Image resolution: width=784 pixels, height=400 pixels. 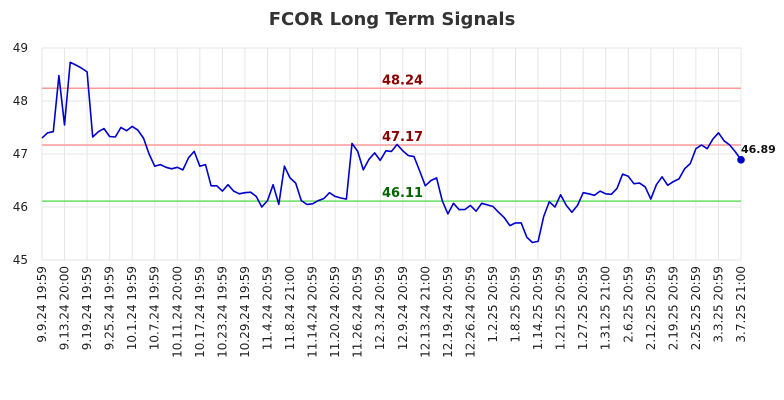 I want to click on x-tick-label: 2.12.25 20:59, so click(x=651, y=308).